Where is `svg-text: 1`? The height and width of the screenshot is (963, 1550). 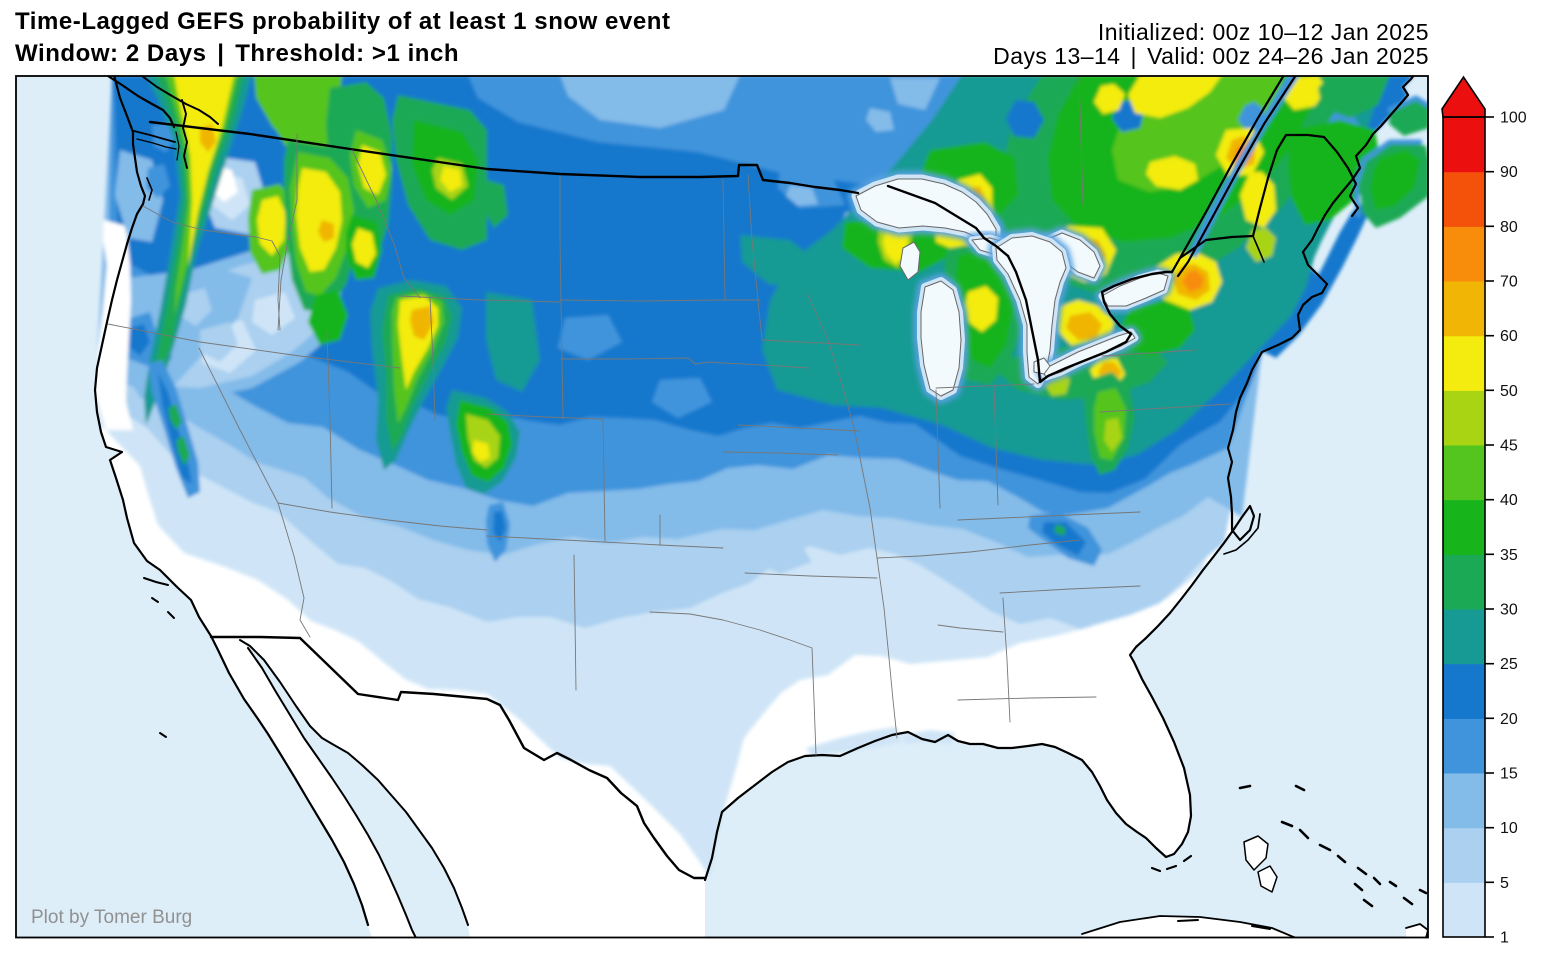 svg-text: 1 is located at coordinates (1504, 938).